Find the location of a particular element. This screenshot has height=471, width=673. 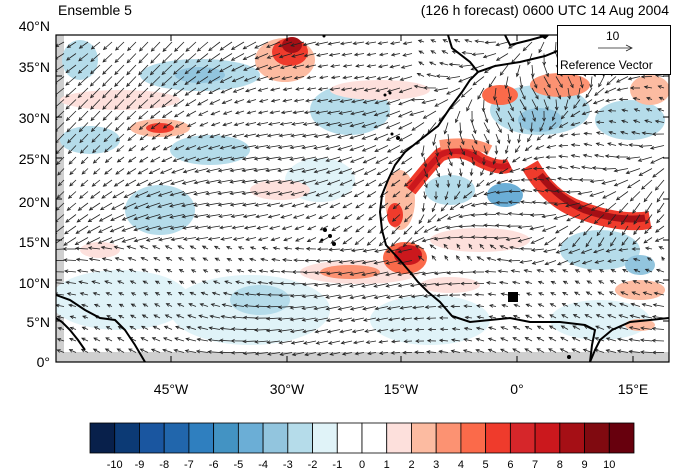

colorbar-label: 5 is located at coordinates (485, 465).